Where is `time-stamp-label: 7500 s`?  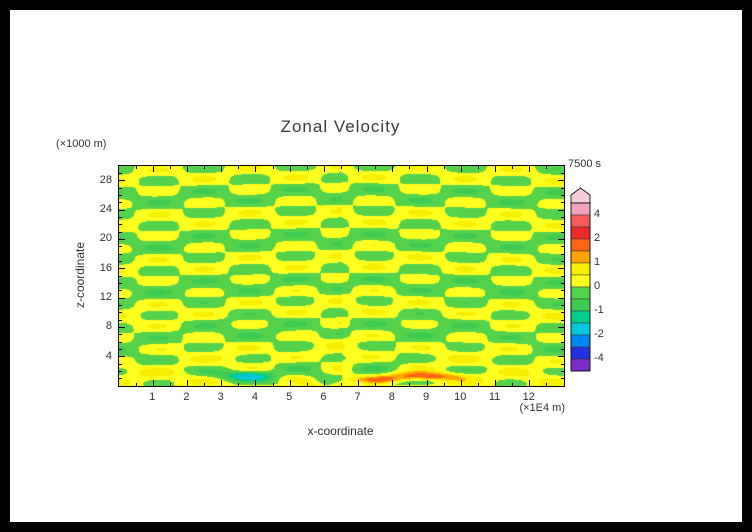
time-stamp-label: 7500 s is located at coordinates (585, 164).